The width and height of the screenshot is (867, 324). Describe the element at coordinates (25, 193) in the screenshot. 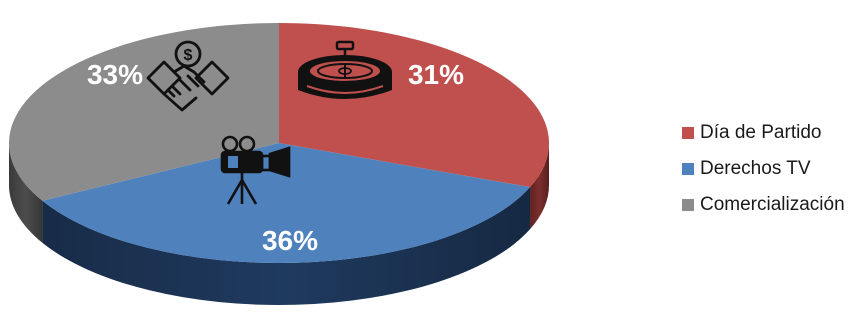

I see `slice-comercializacion-side-shade` at that location.